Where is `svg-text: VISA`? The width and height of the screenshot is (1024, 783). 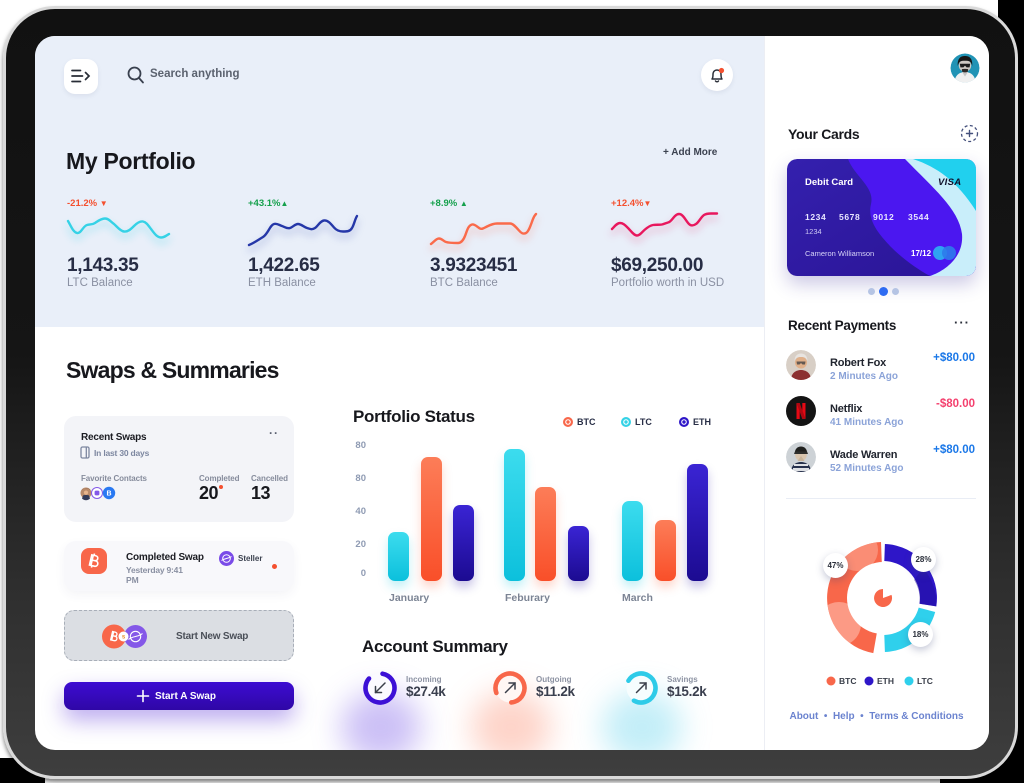
svg-text: VISA is located at coordinates (949, 182).